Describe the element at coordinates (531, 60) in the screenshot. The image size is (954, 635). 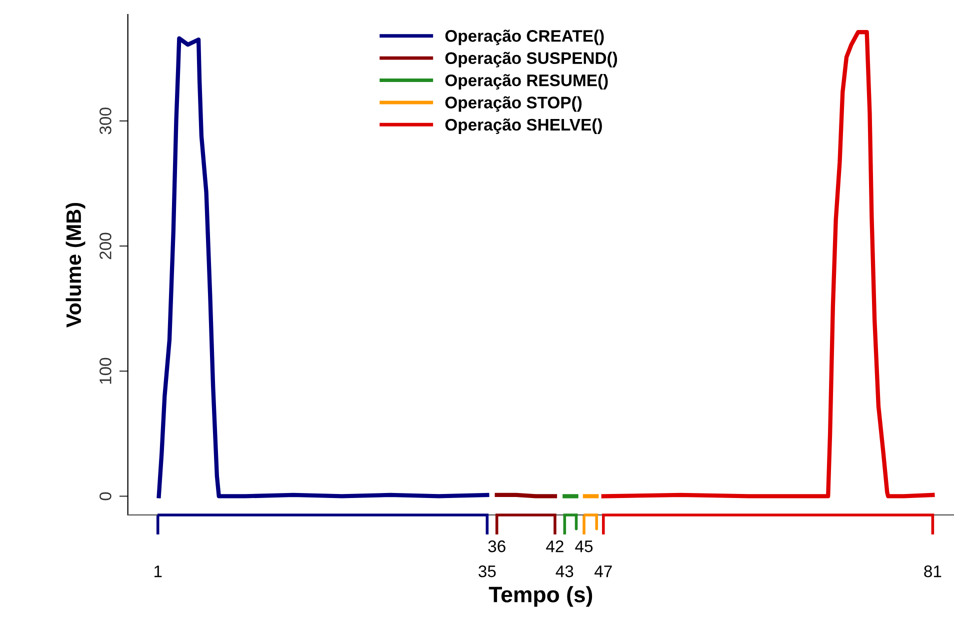
I see `legend-label: Operação SUSPEND()` at that location.